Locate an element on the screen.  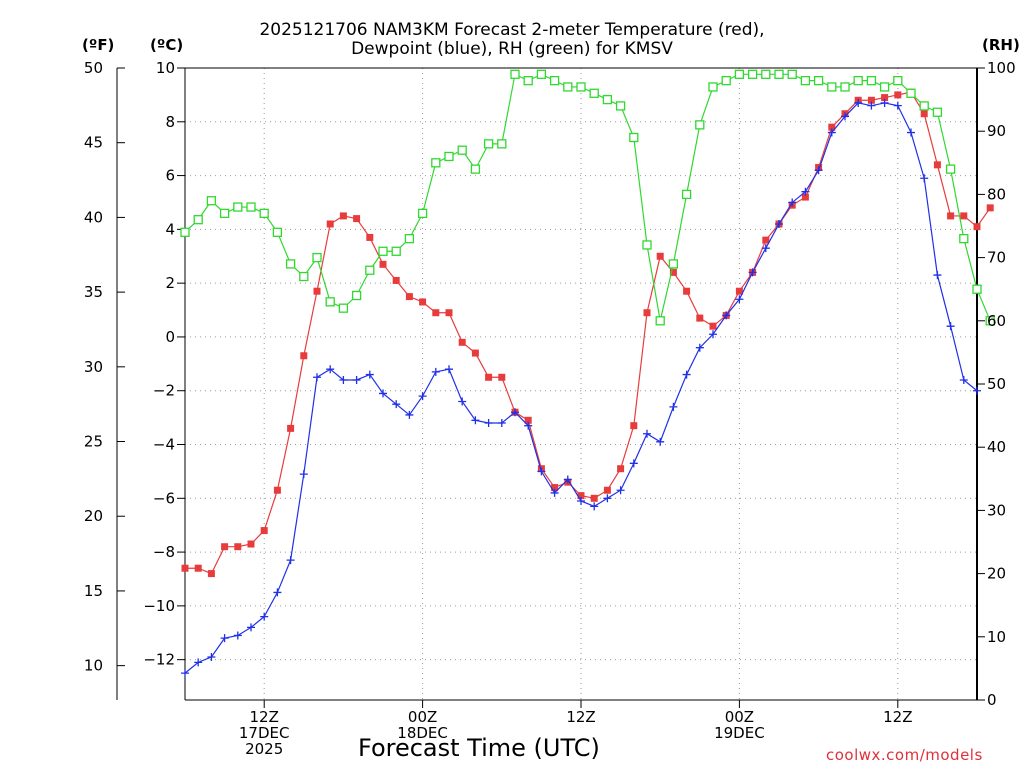
x-tick-label: 12Z is located at coordinates (264, 717).